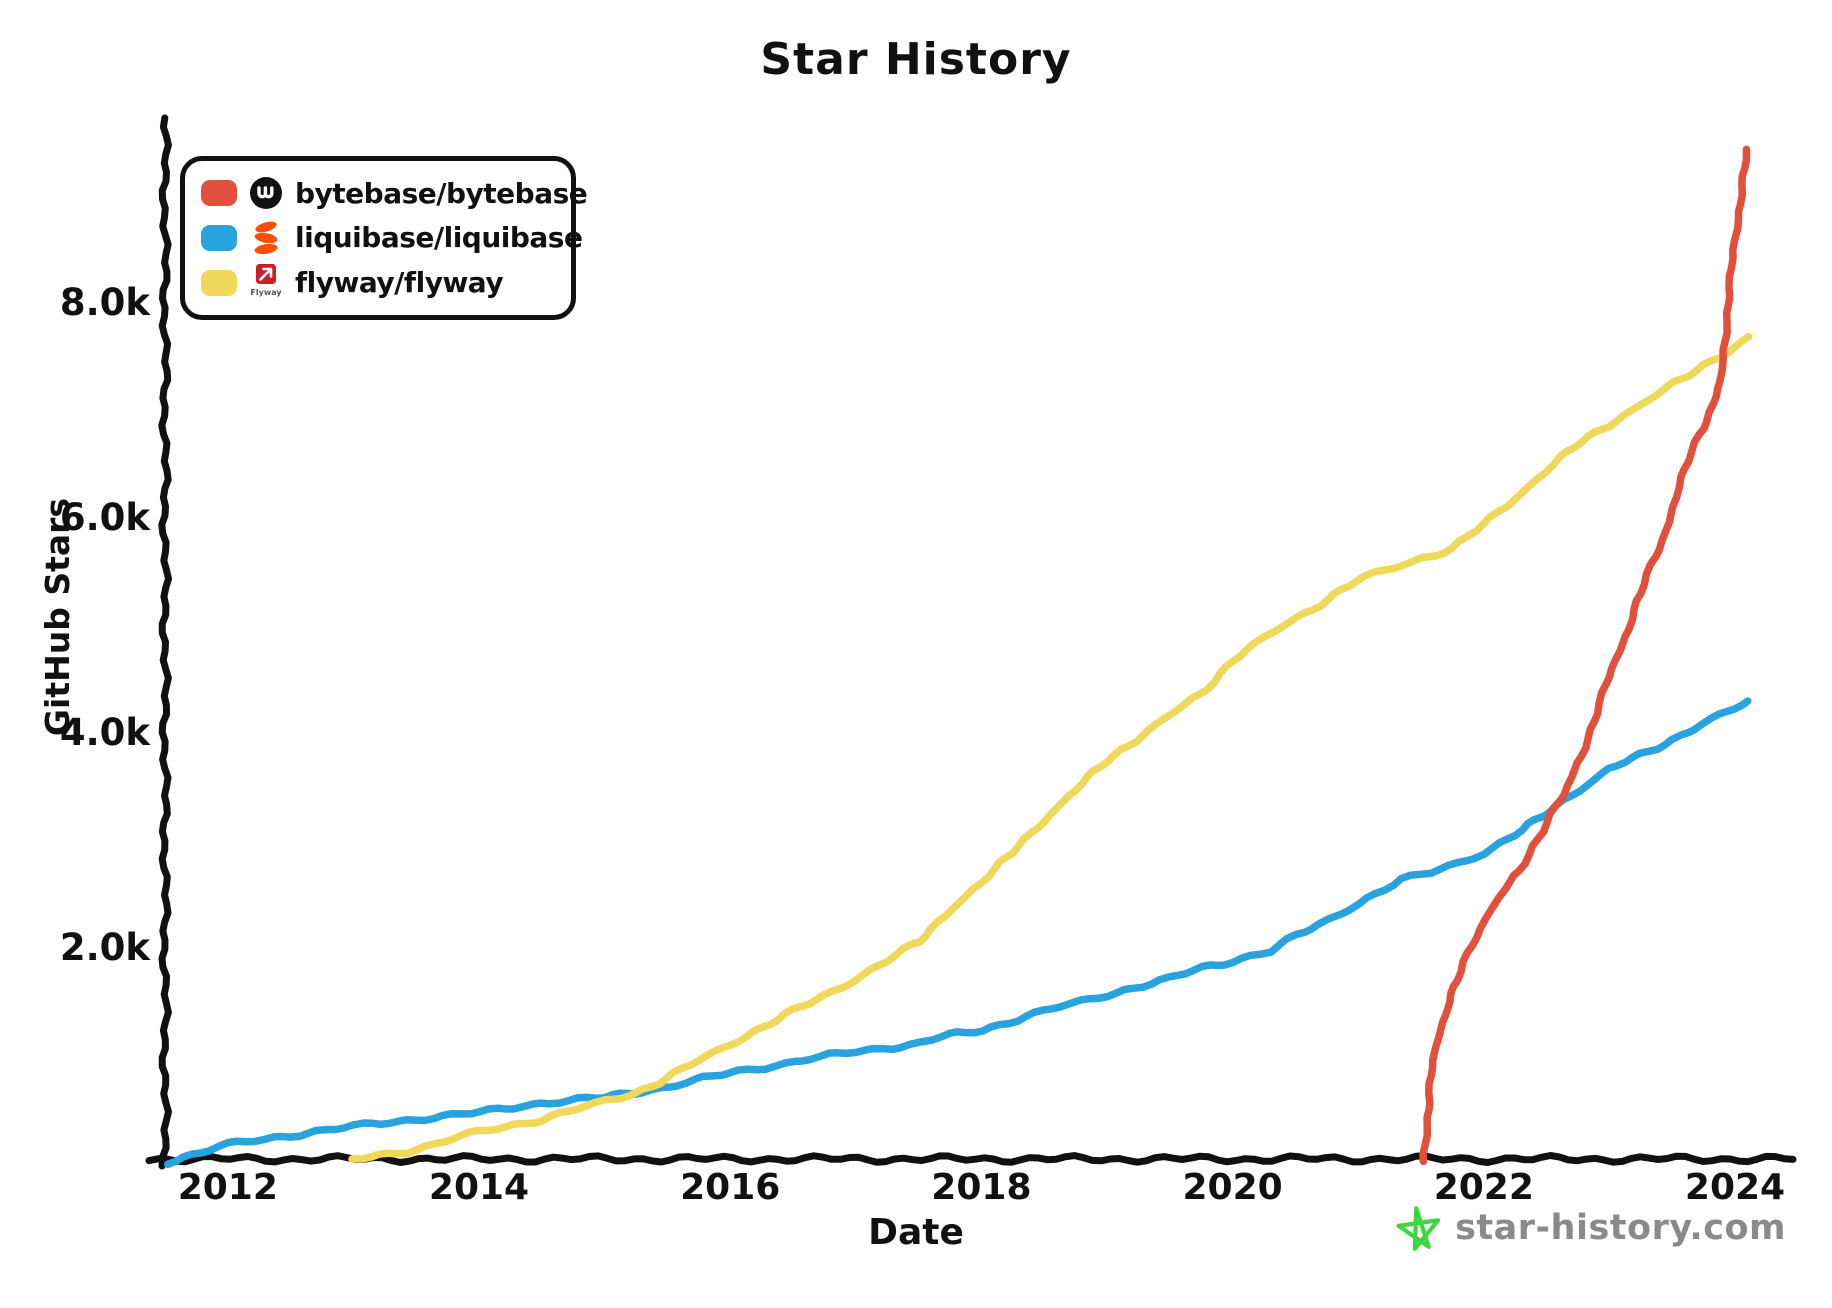 The height and width of the screenshot is (1308, 1832). What do you see at coordinates (1232, 1187) in the screenshot?
I see `x-tick-label-2020: 2020` at bounding box center [1232, 1187].